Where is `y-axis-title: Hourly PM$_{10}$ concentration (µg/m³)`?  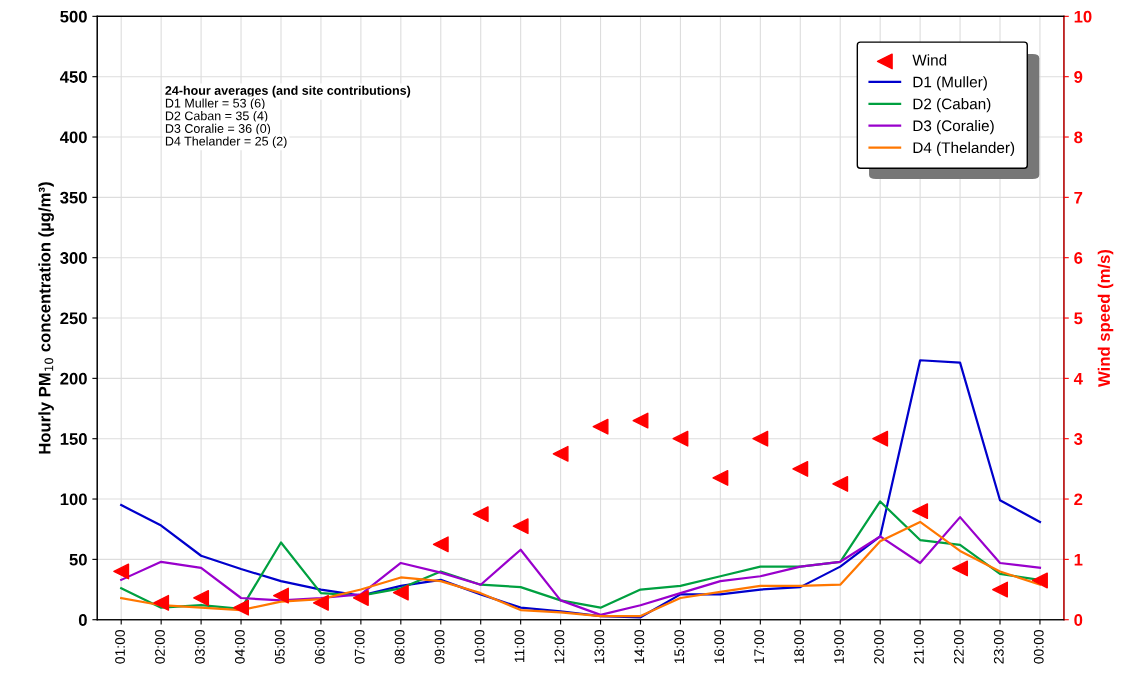 y-axis-title: Hourly PM$_{10}$ concentration (µg/m³) is located at coordinates (46, 318).